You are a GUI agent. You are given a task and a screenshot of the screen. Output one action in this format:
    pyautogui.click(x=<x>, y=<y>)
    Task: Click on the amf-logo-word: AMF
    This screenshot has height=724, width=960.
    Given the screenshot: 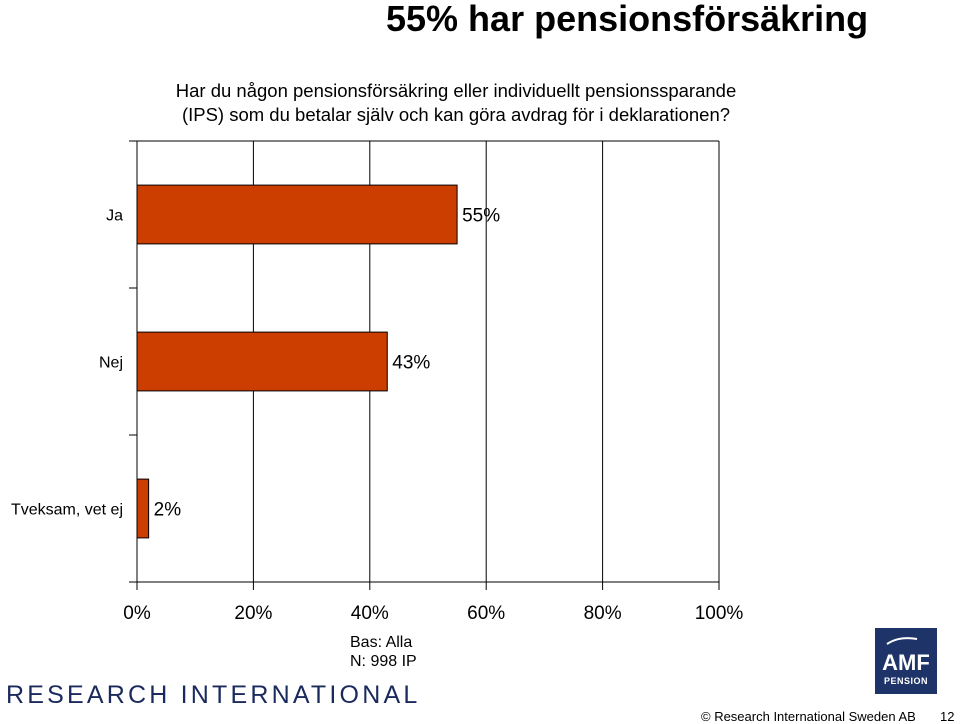 What is the action you would take?
    pyautogui.click(x=906, y=662)
    